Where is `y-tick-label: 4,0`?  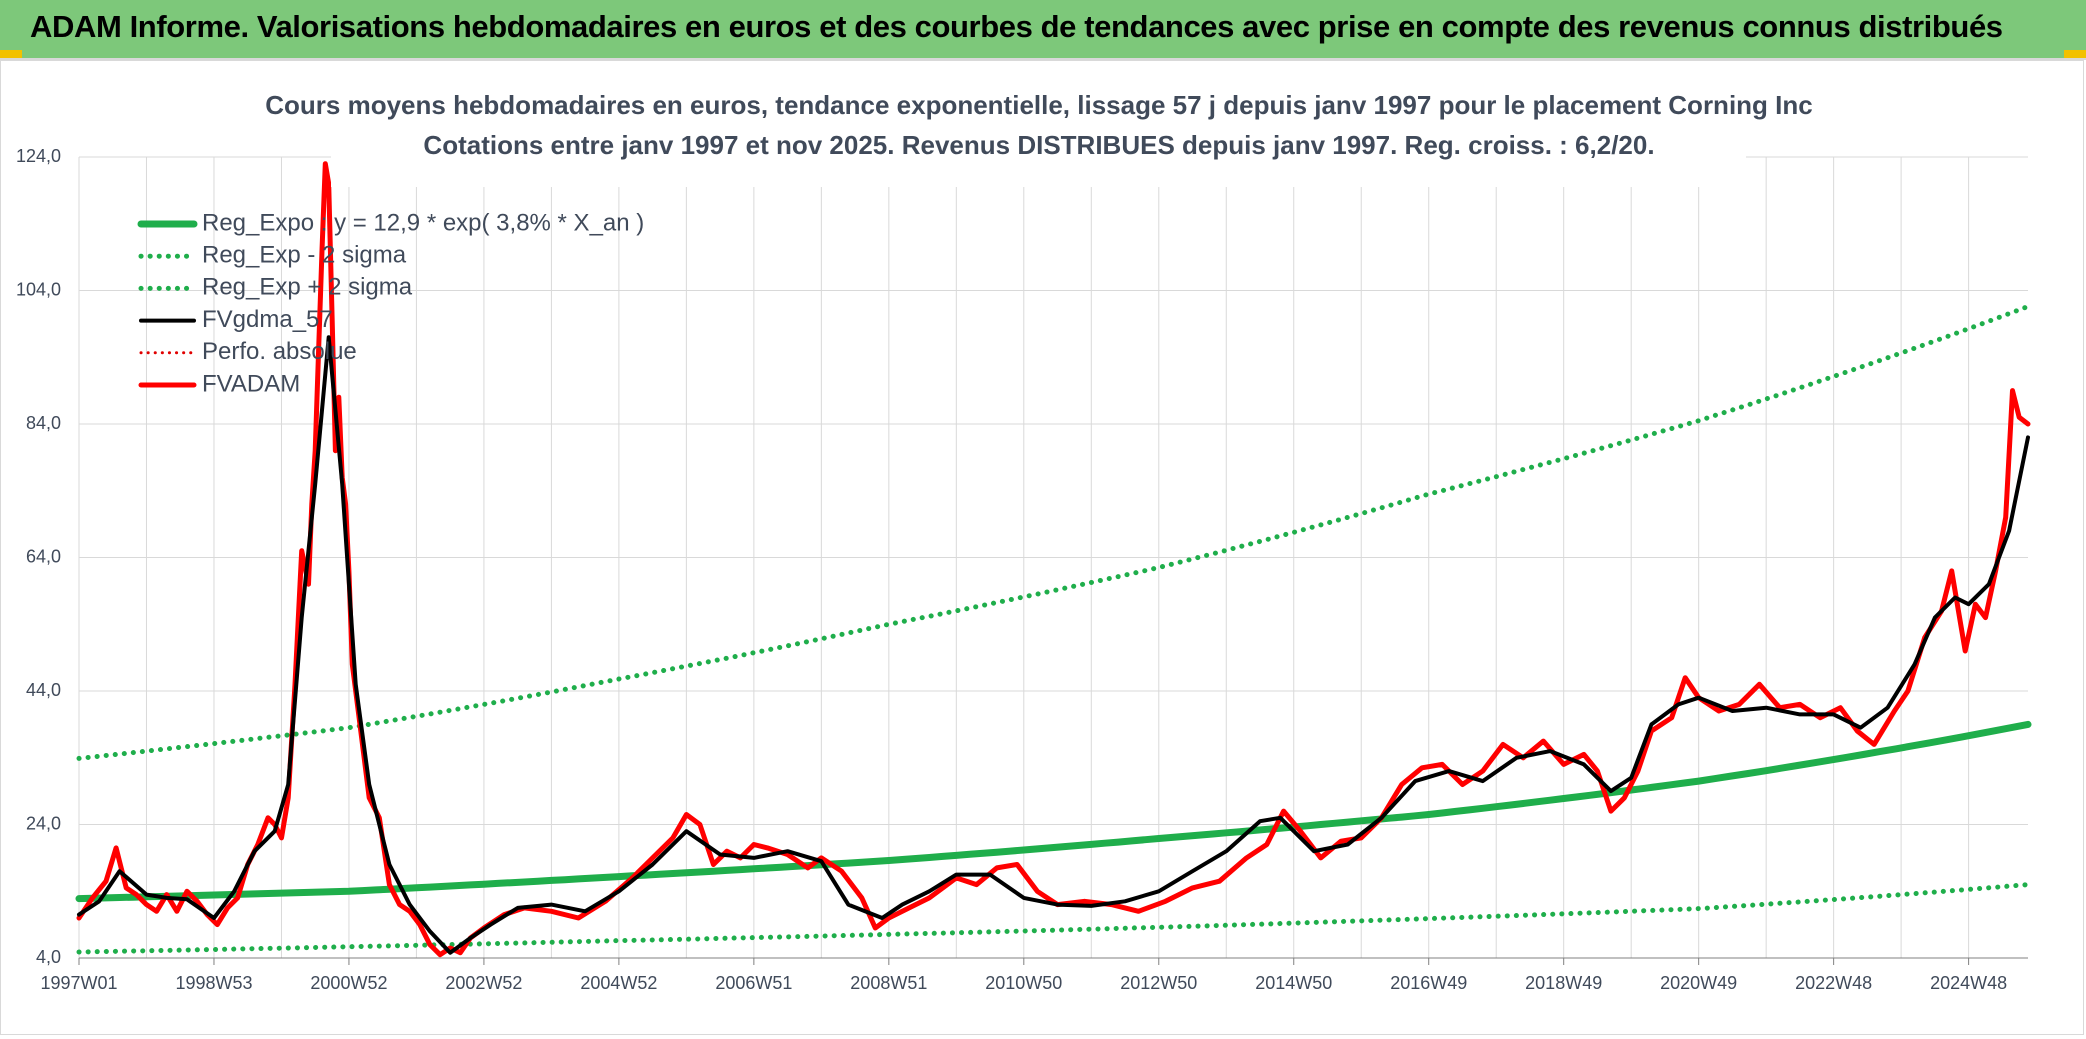
y-tick-label: 4,0 is located at coordinates (48, 957).